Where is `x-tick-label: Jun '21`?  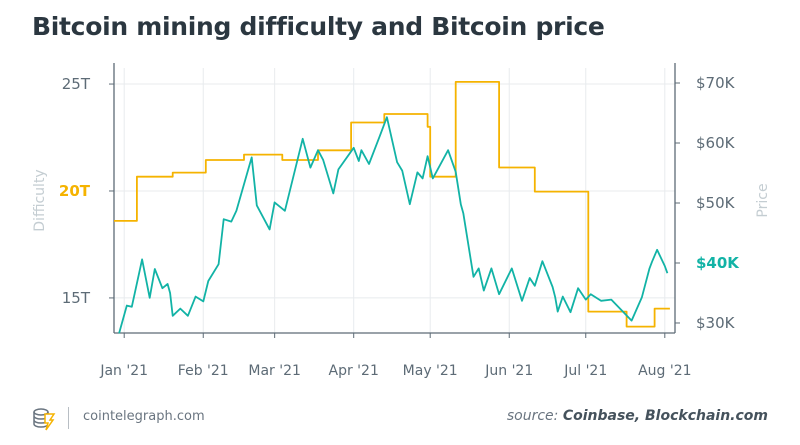
x-tick-label: Jun '21 is located at coordinates (508, 371).